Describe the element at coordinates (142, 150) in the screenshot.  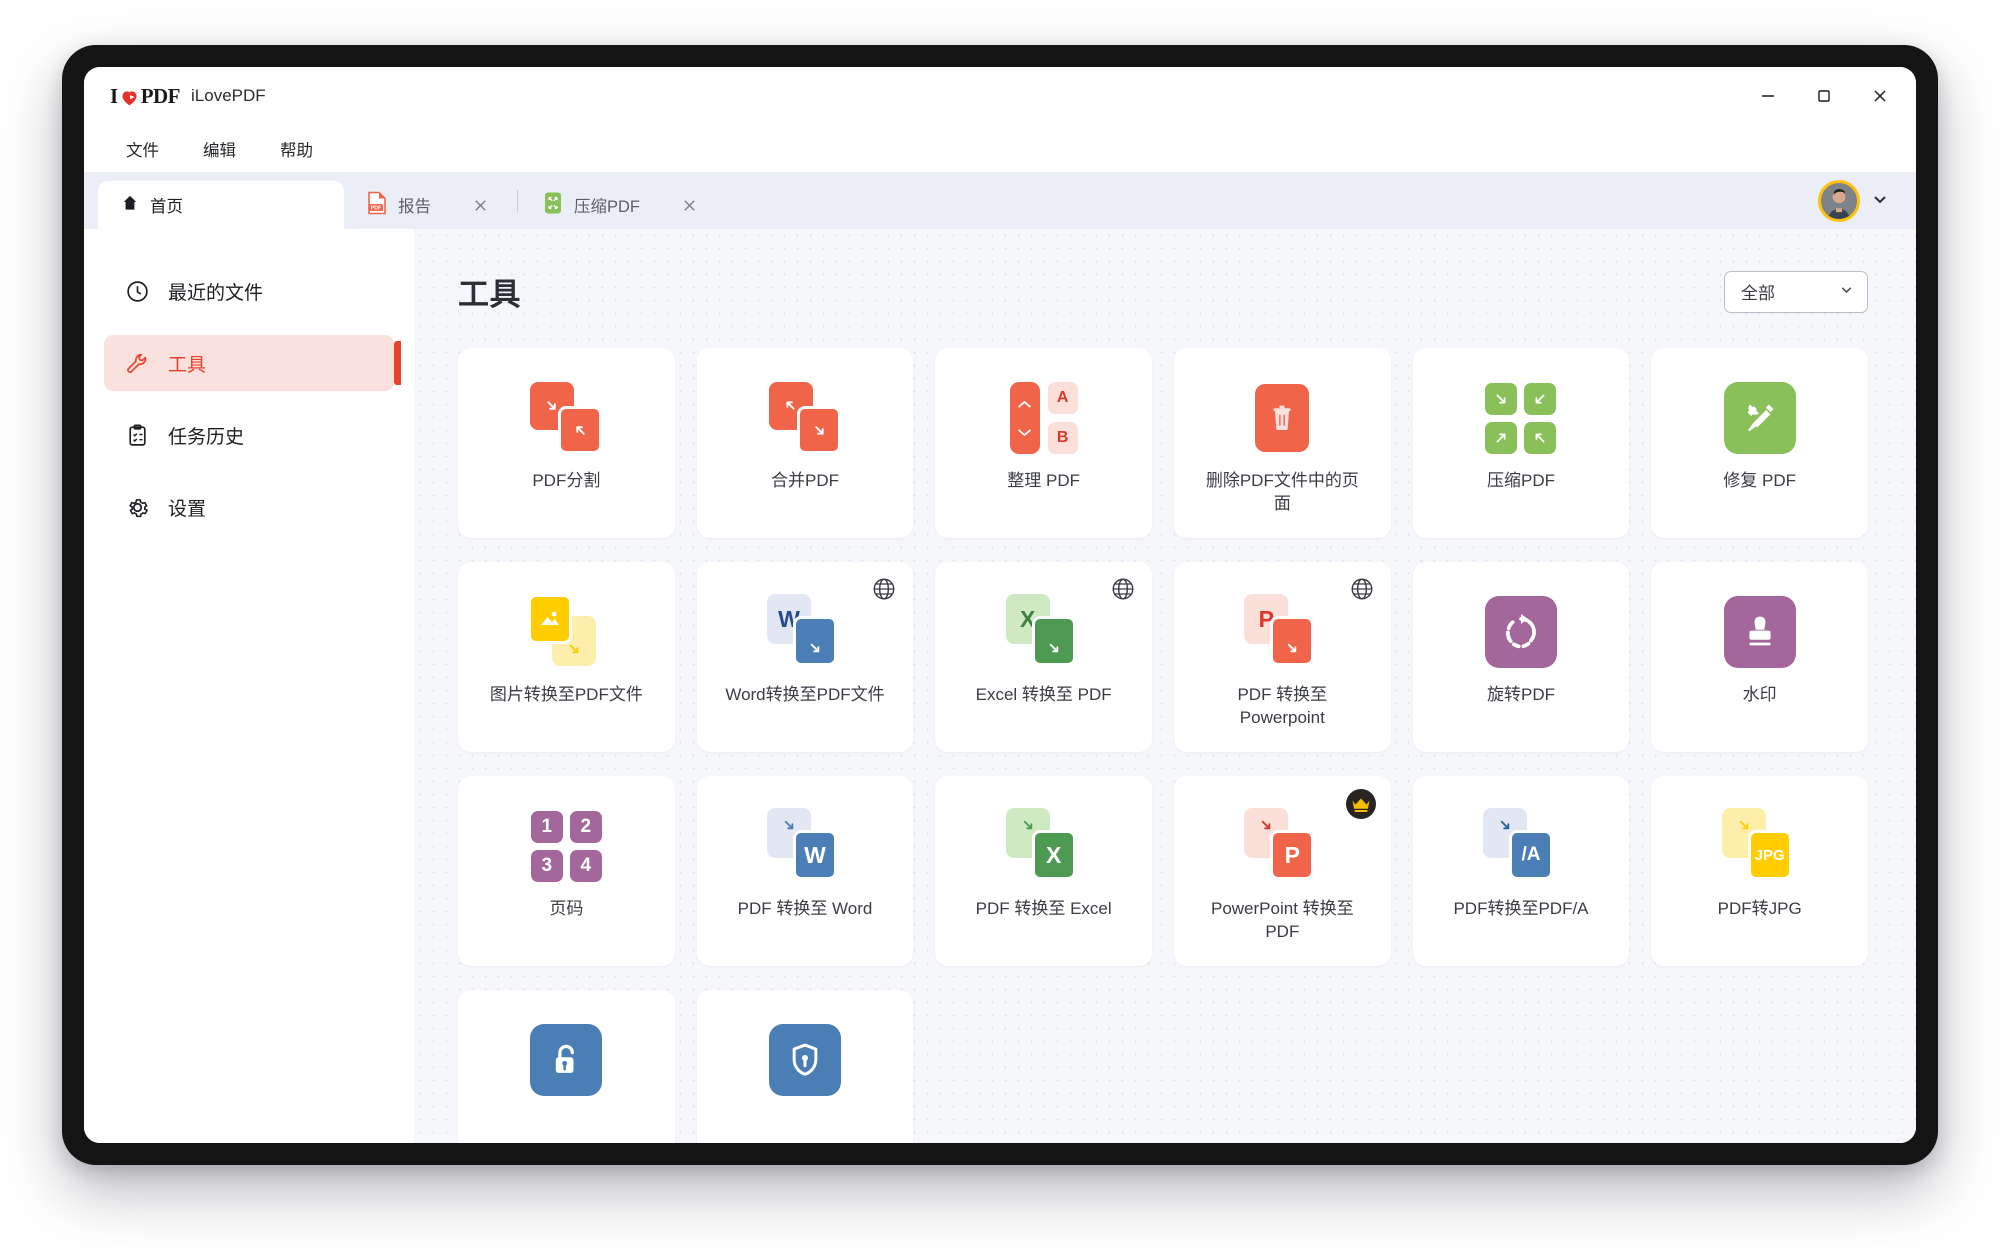
I see `menu-item-file: 文件` at that location.